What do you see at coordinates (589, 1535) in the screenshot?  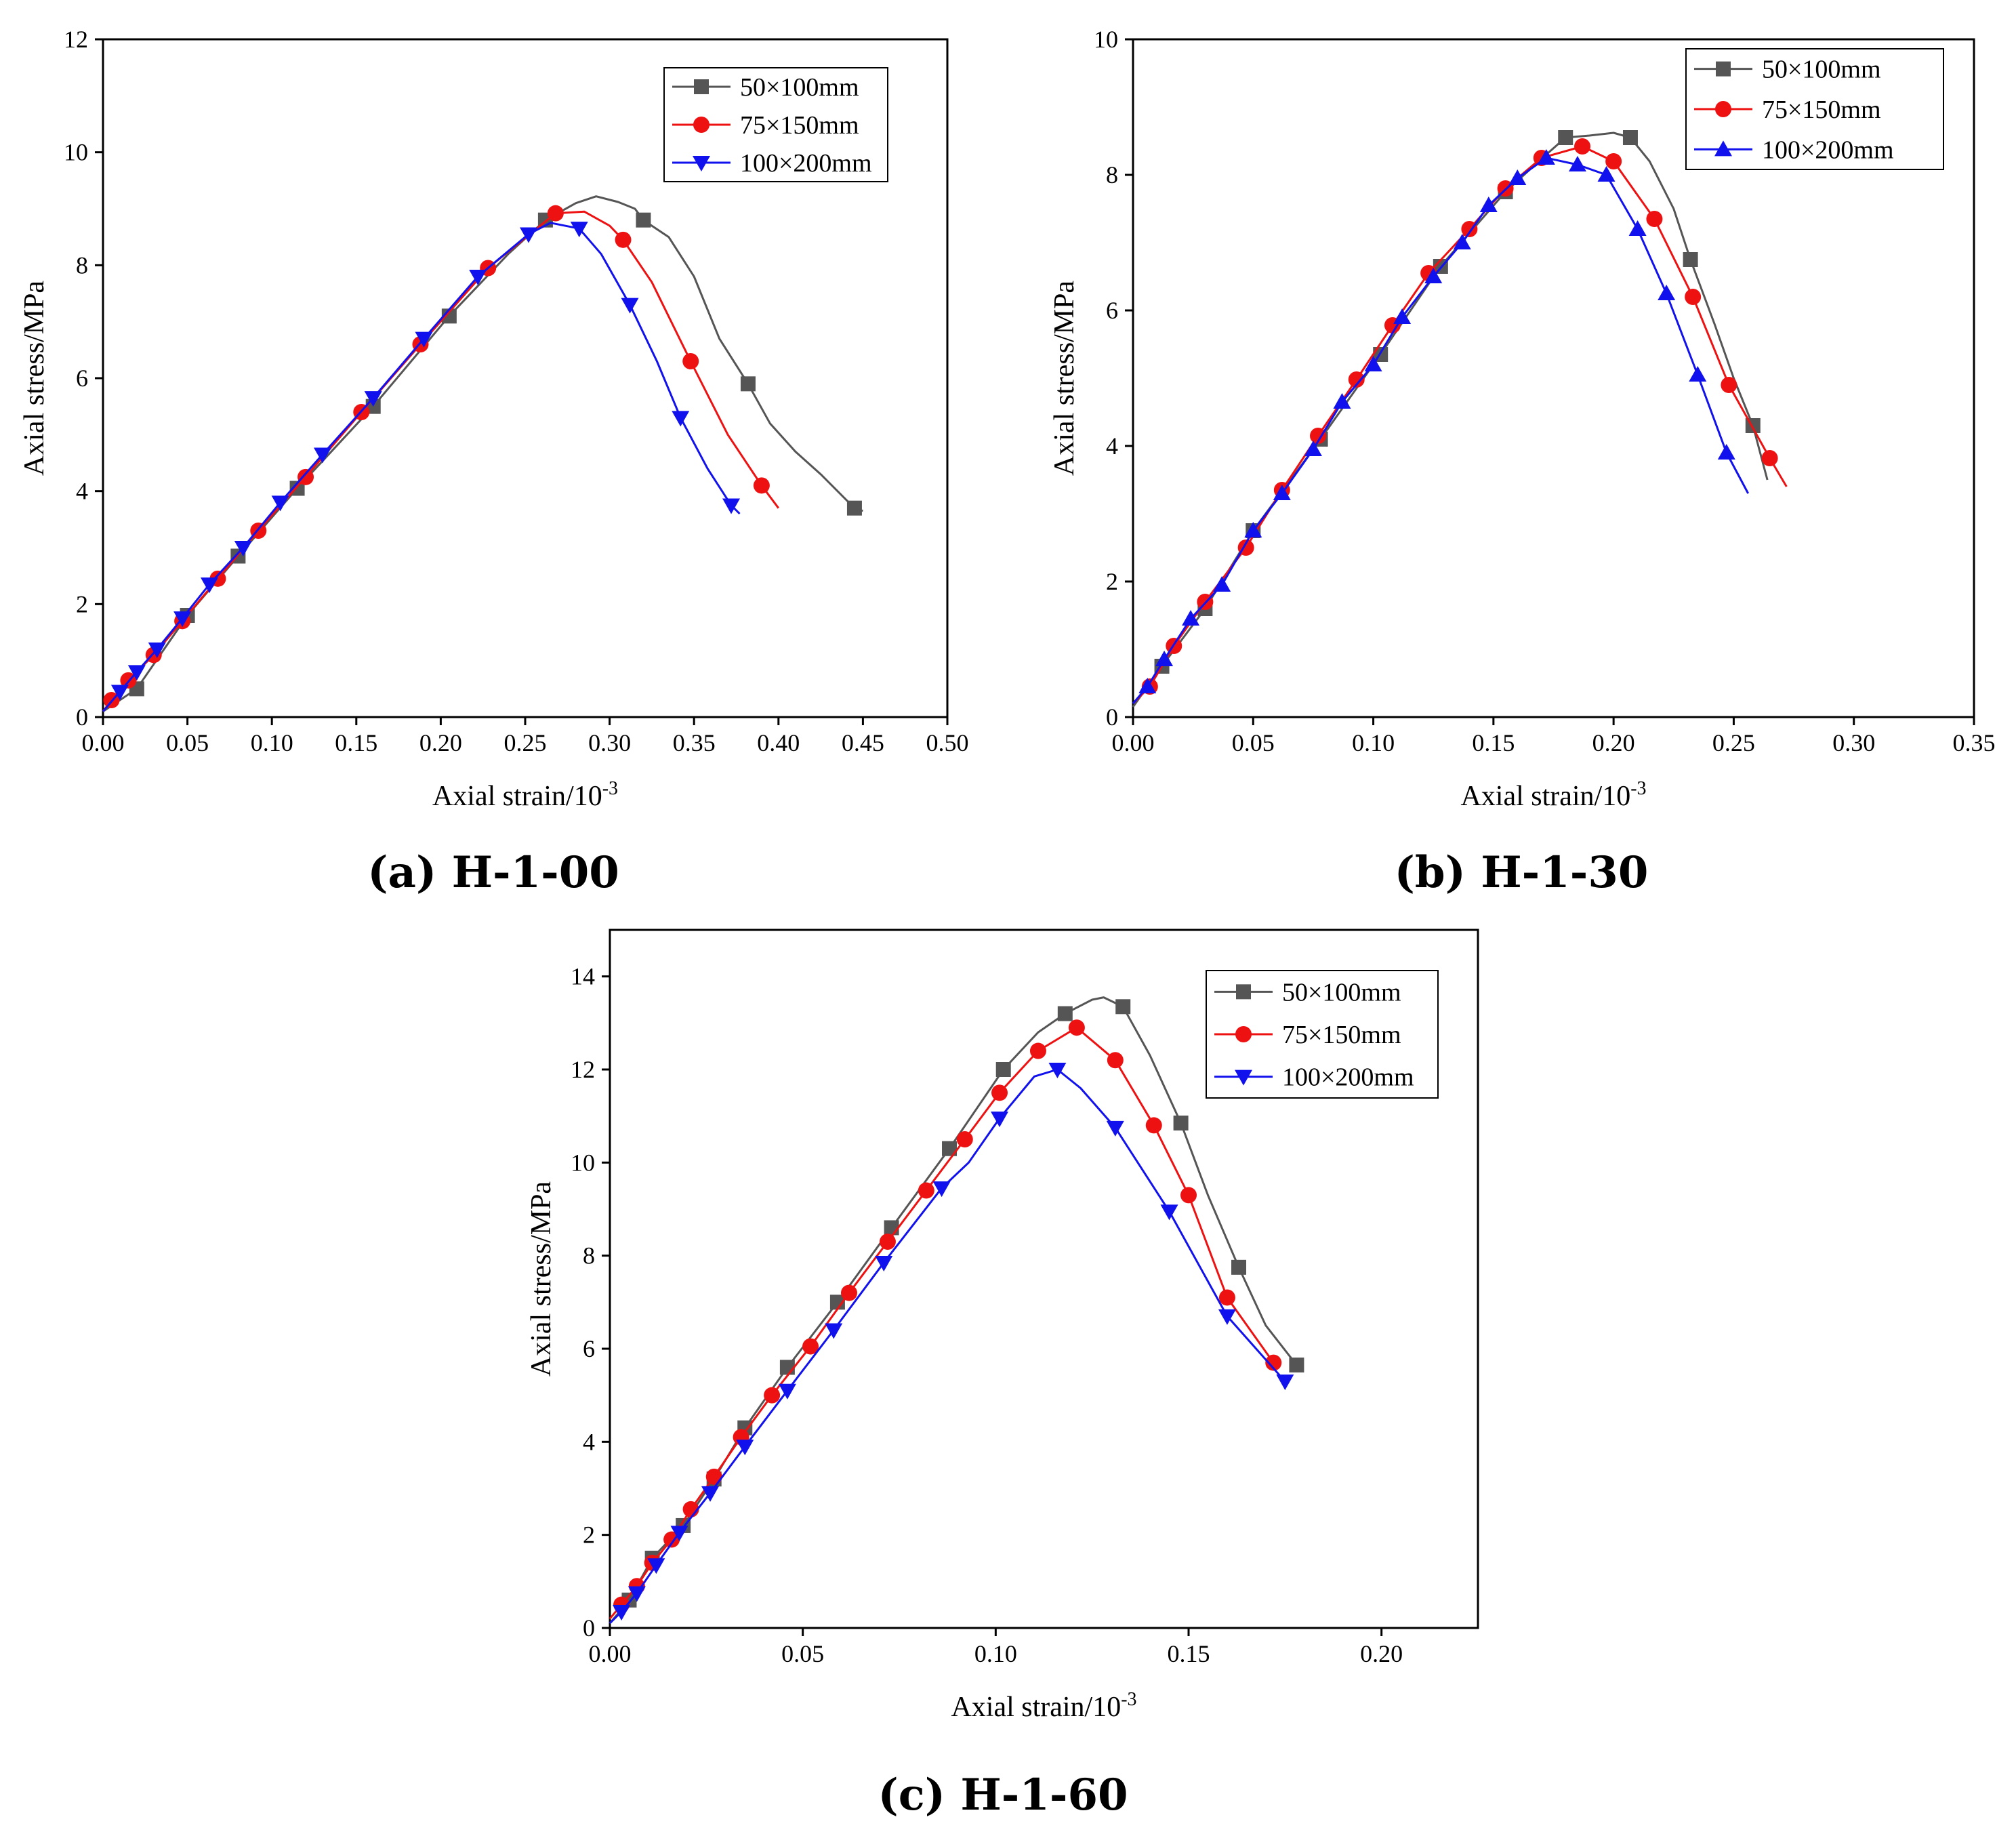 I see `y-tick-label: 2` at bounding box center [589, 1535].